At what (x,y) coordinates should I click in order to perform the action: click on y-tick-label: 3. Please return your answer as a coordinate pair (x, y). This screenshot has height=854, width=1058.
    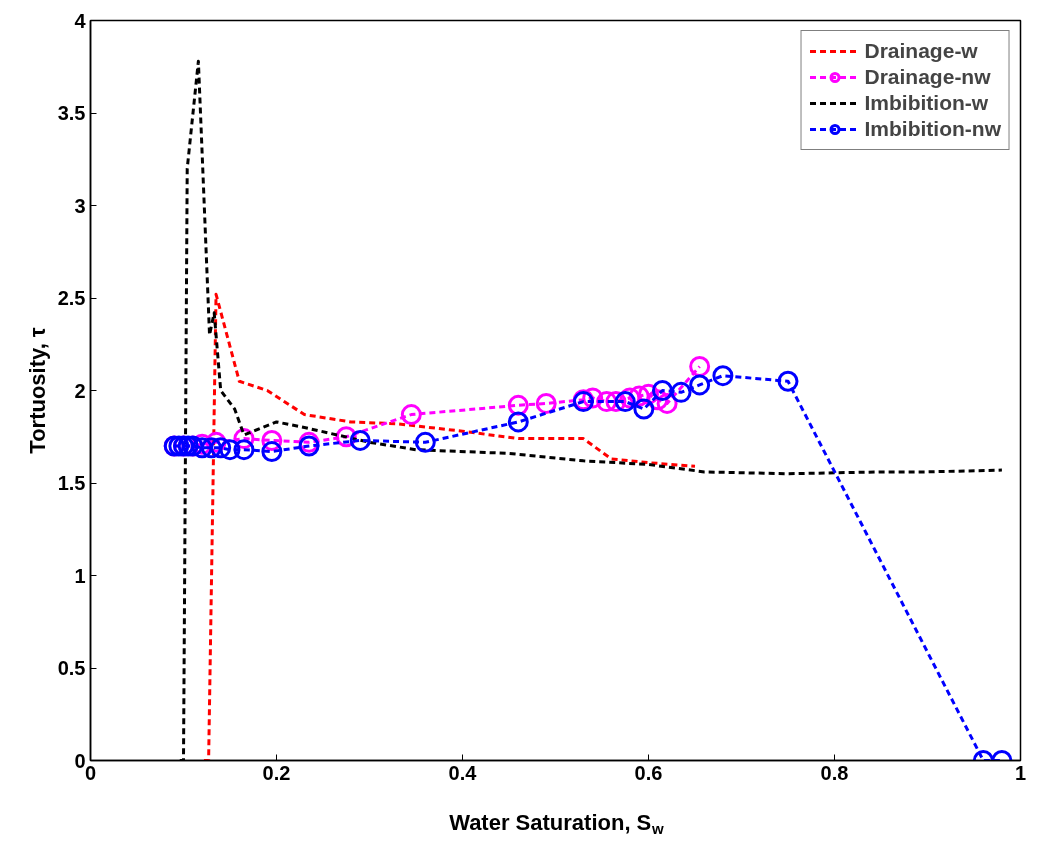
    Looking at the image, I should click on (80, 205).